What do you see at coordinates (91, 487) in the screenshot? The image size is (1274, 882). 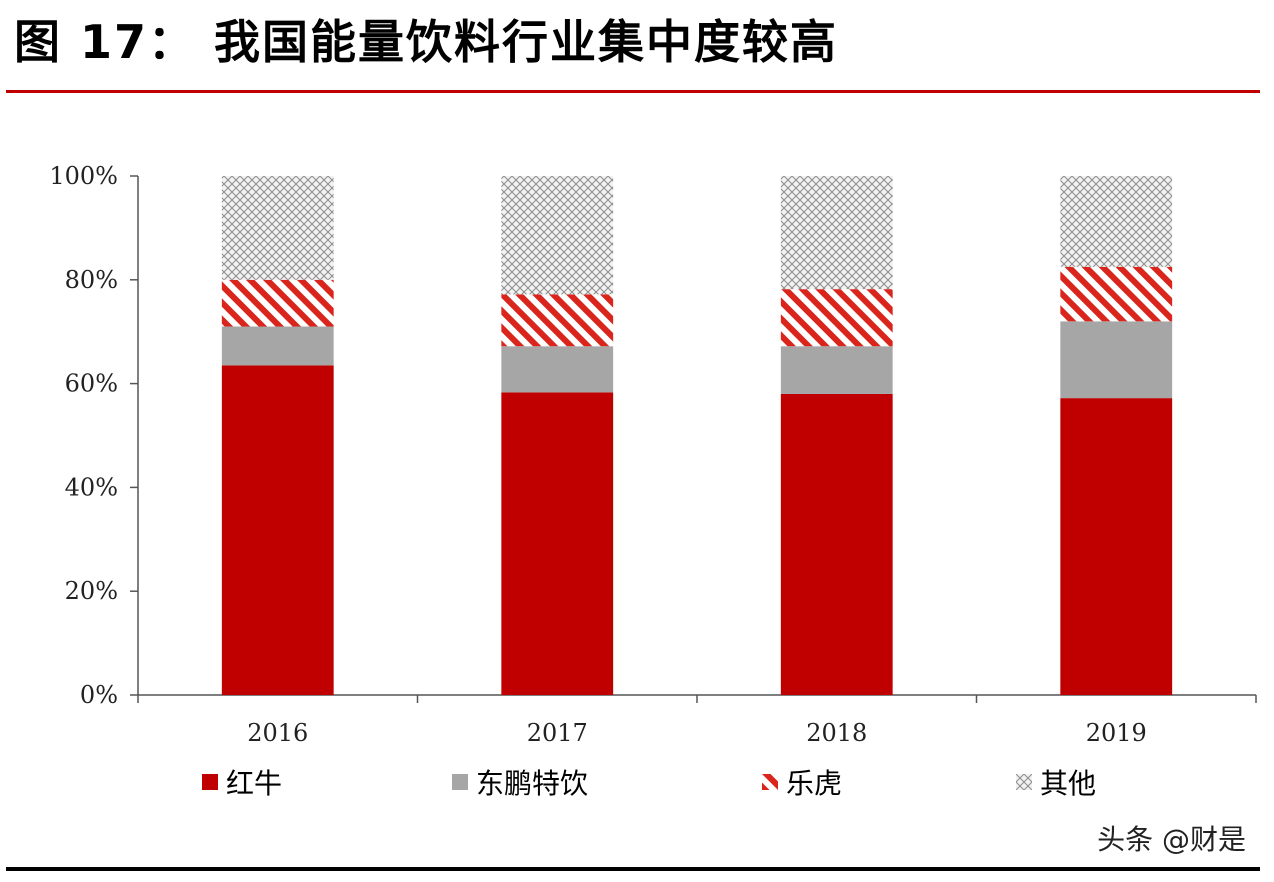 I see `y-tick-label: 40%` at bounding box center [91, 487].